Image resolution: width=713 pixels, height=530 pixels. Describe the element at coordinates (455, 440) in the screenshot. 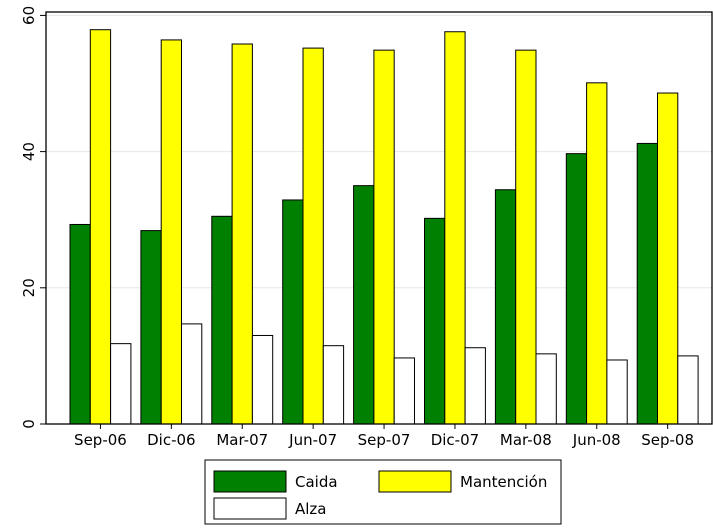

I see `x-tick-label: Dic-07` at that location.